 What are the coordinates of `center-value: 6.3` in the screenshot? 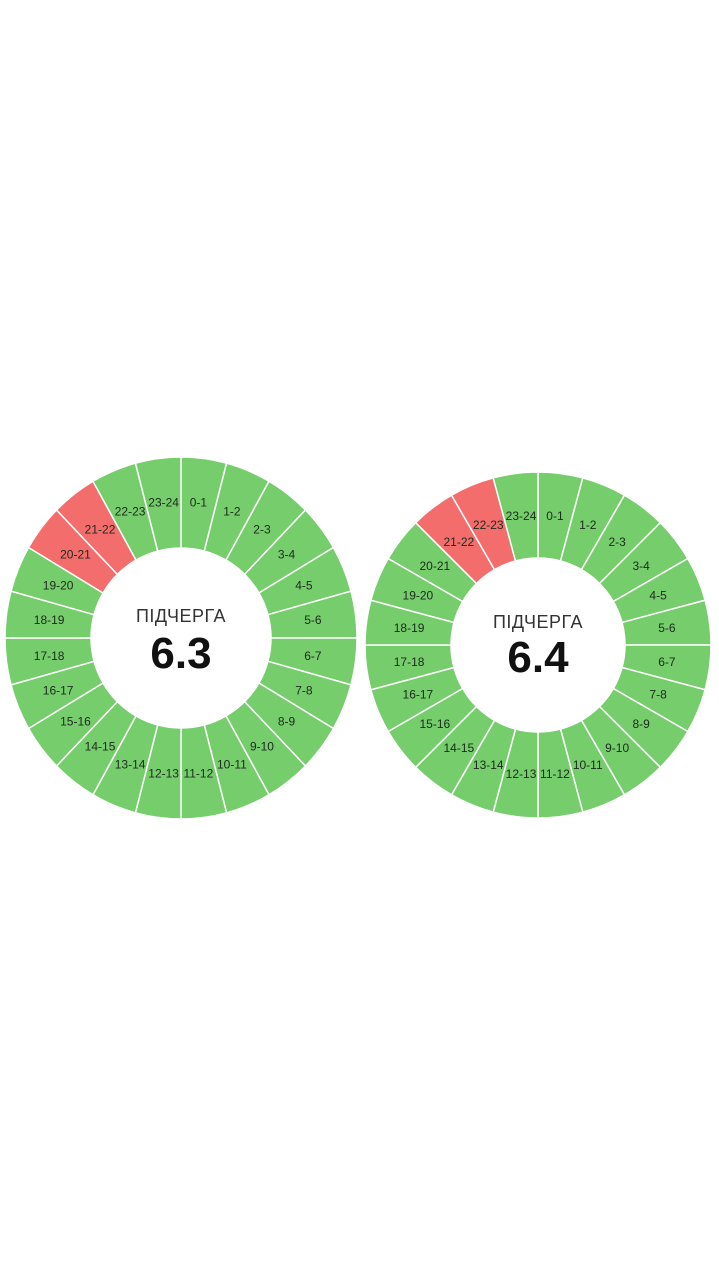 It's located at (180, 653).